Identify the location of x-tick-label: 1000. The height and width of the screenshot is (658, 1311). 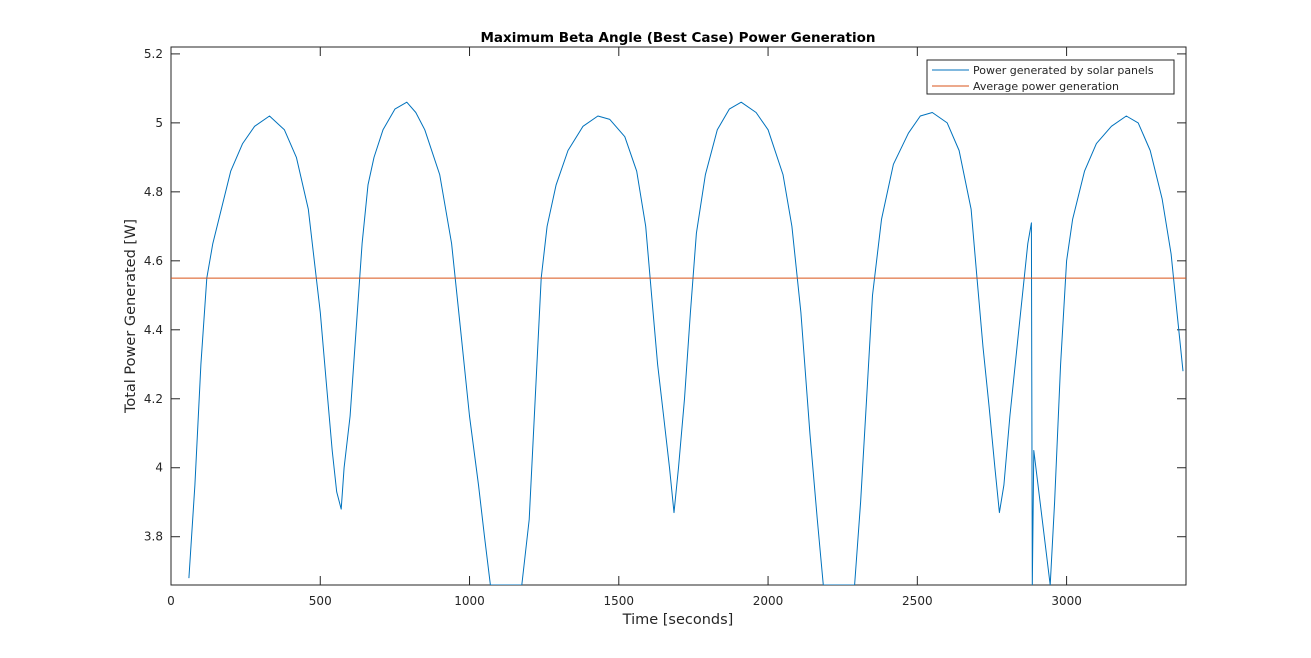
(469, 601).